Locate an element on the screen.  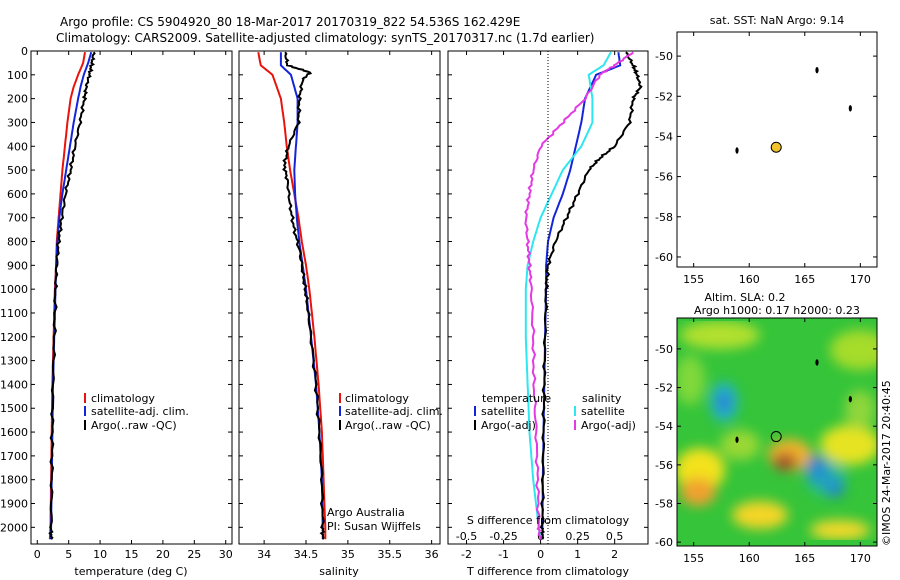
depth-tick-label: 1200 is located at coordinates (14, 337).